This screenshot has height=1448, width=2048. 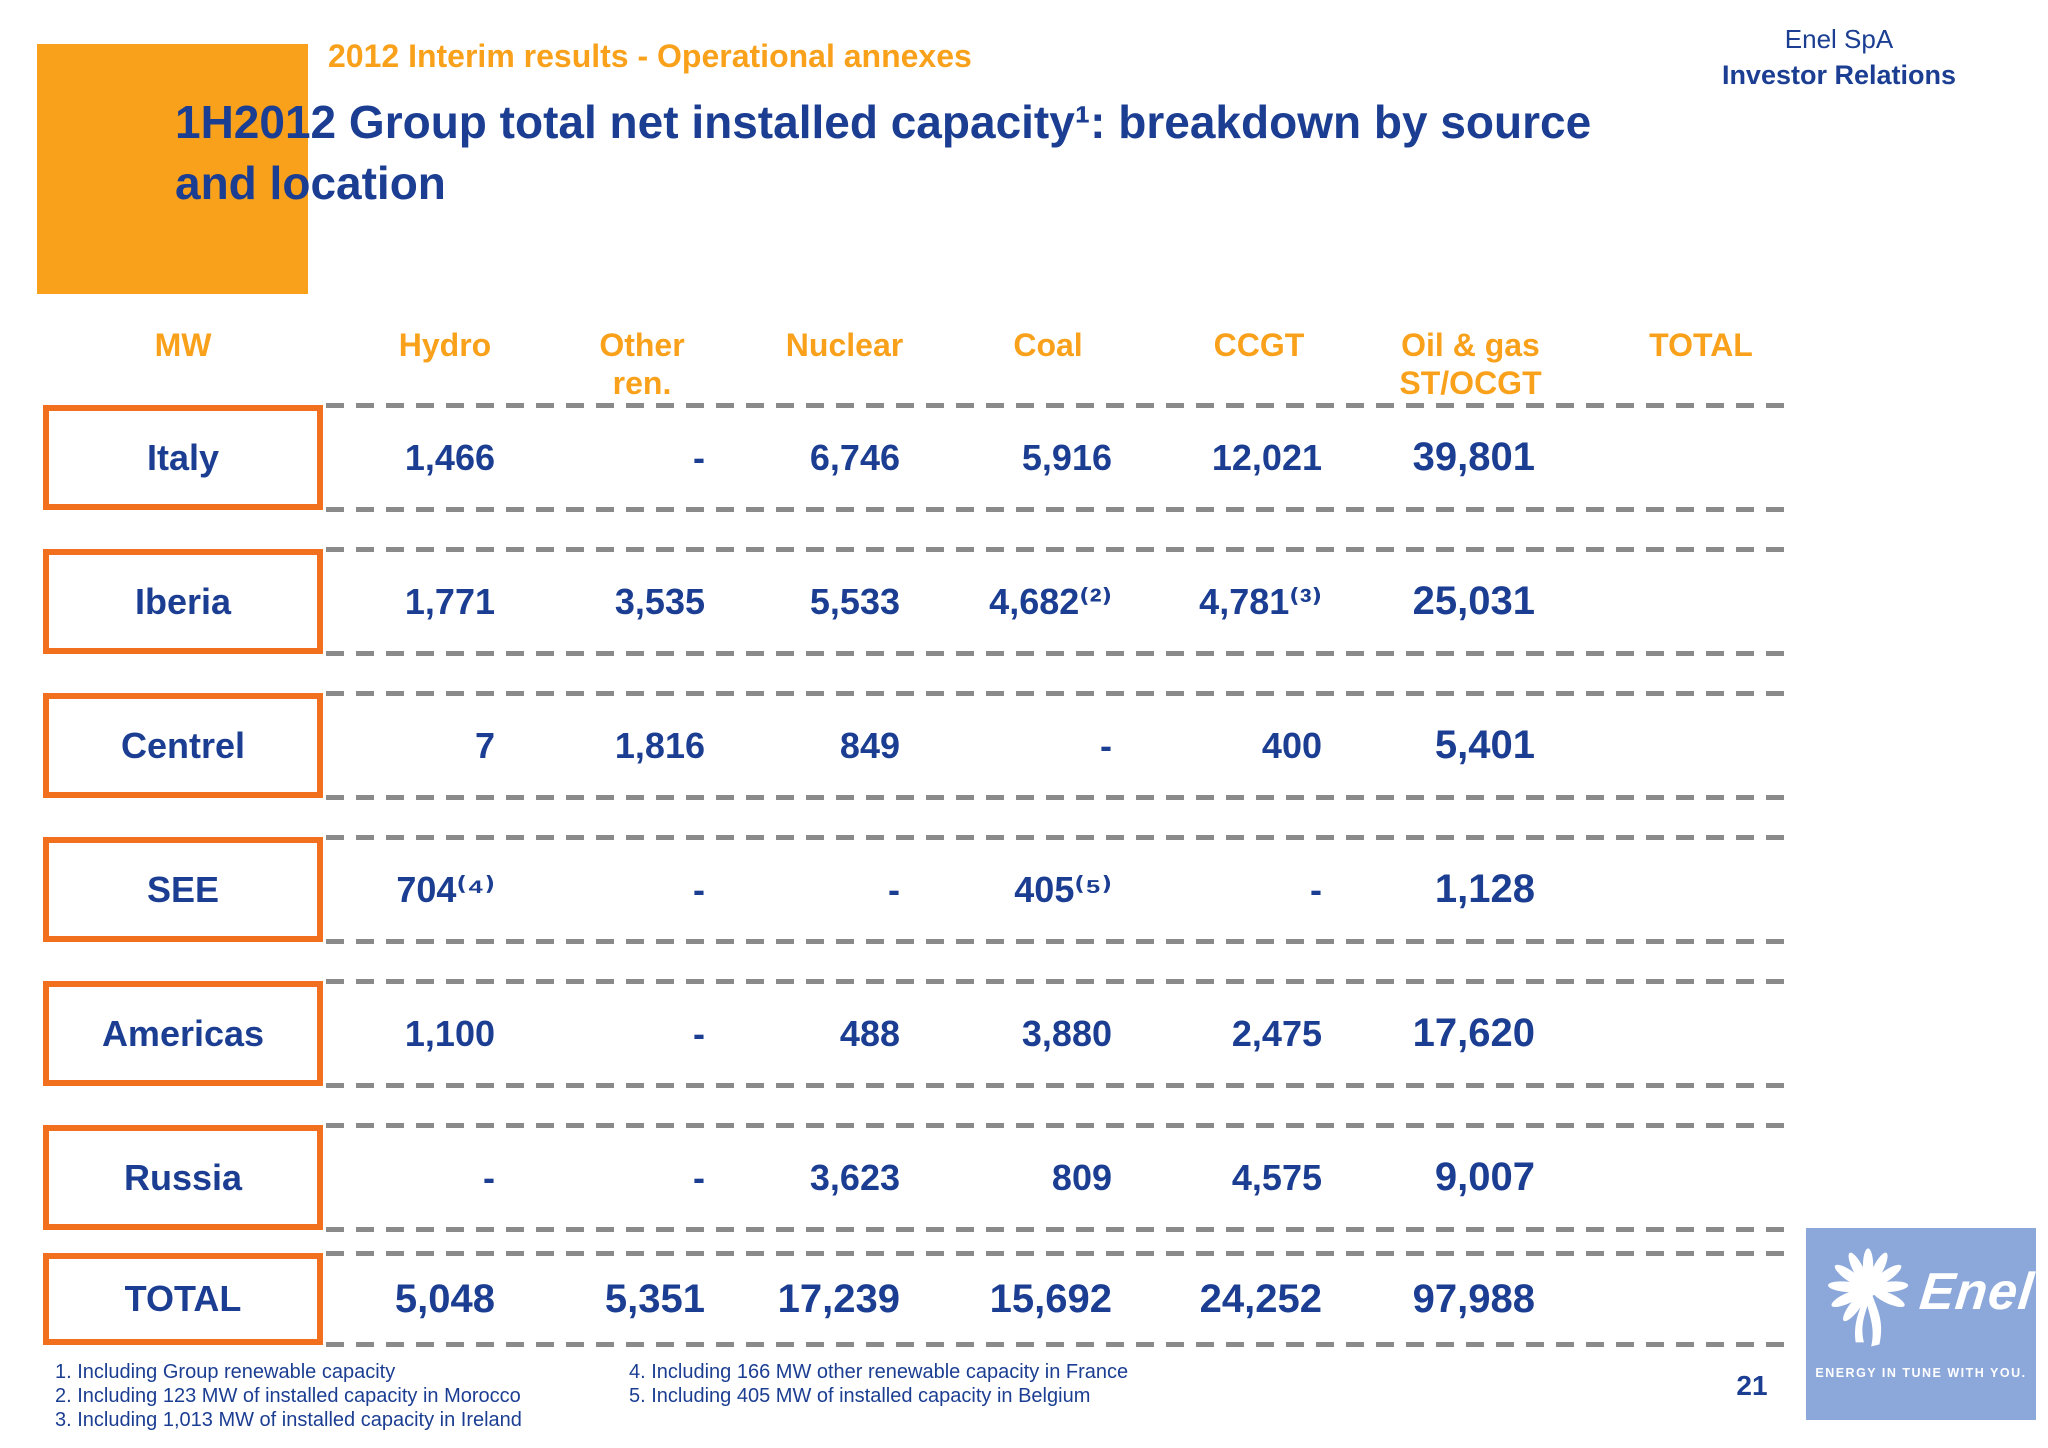 What do you see at coordinates (444, 1298) in the screenshot?
I see `cell-other-ren: 5,048` at bounding box center [444, 1298].